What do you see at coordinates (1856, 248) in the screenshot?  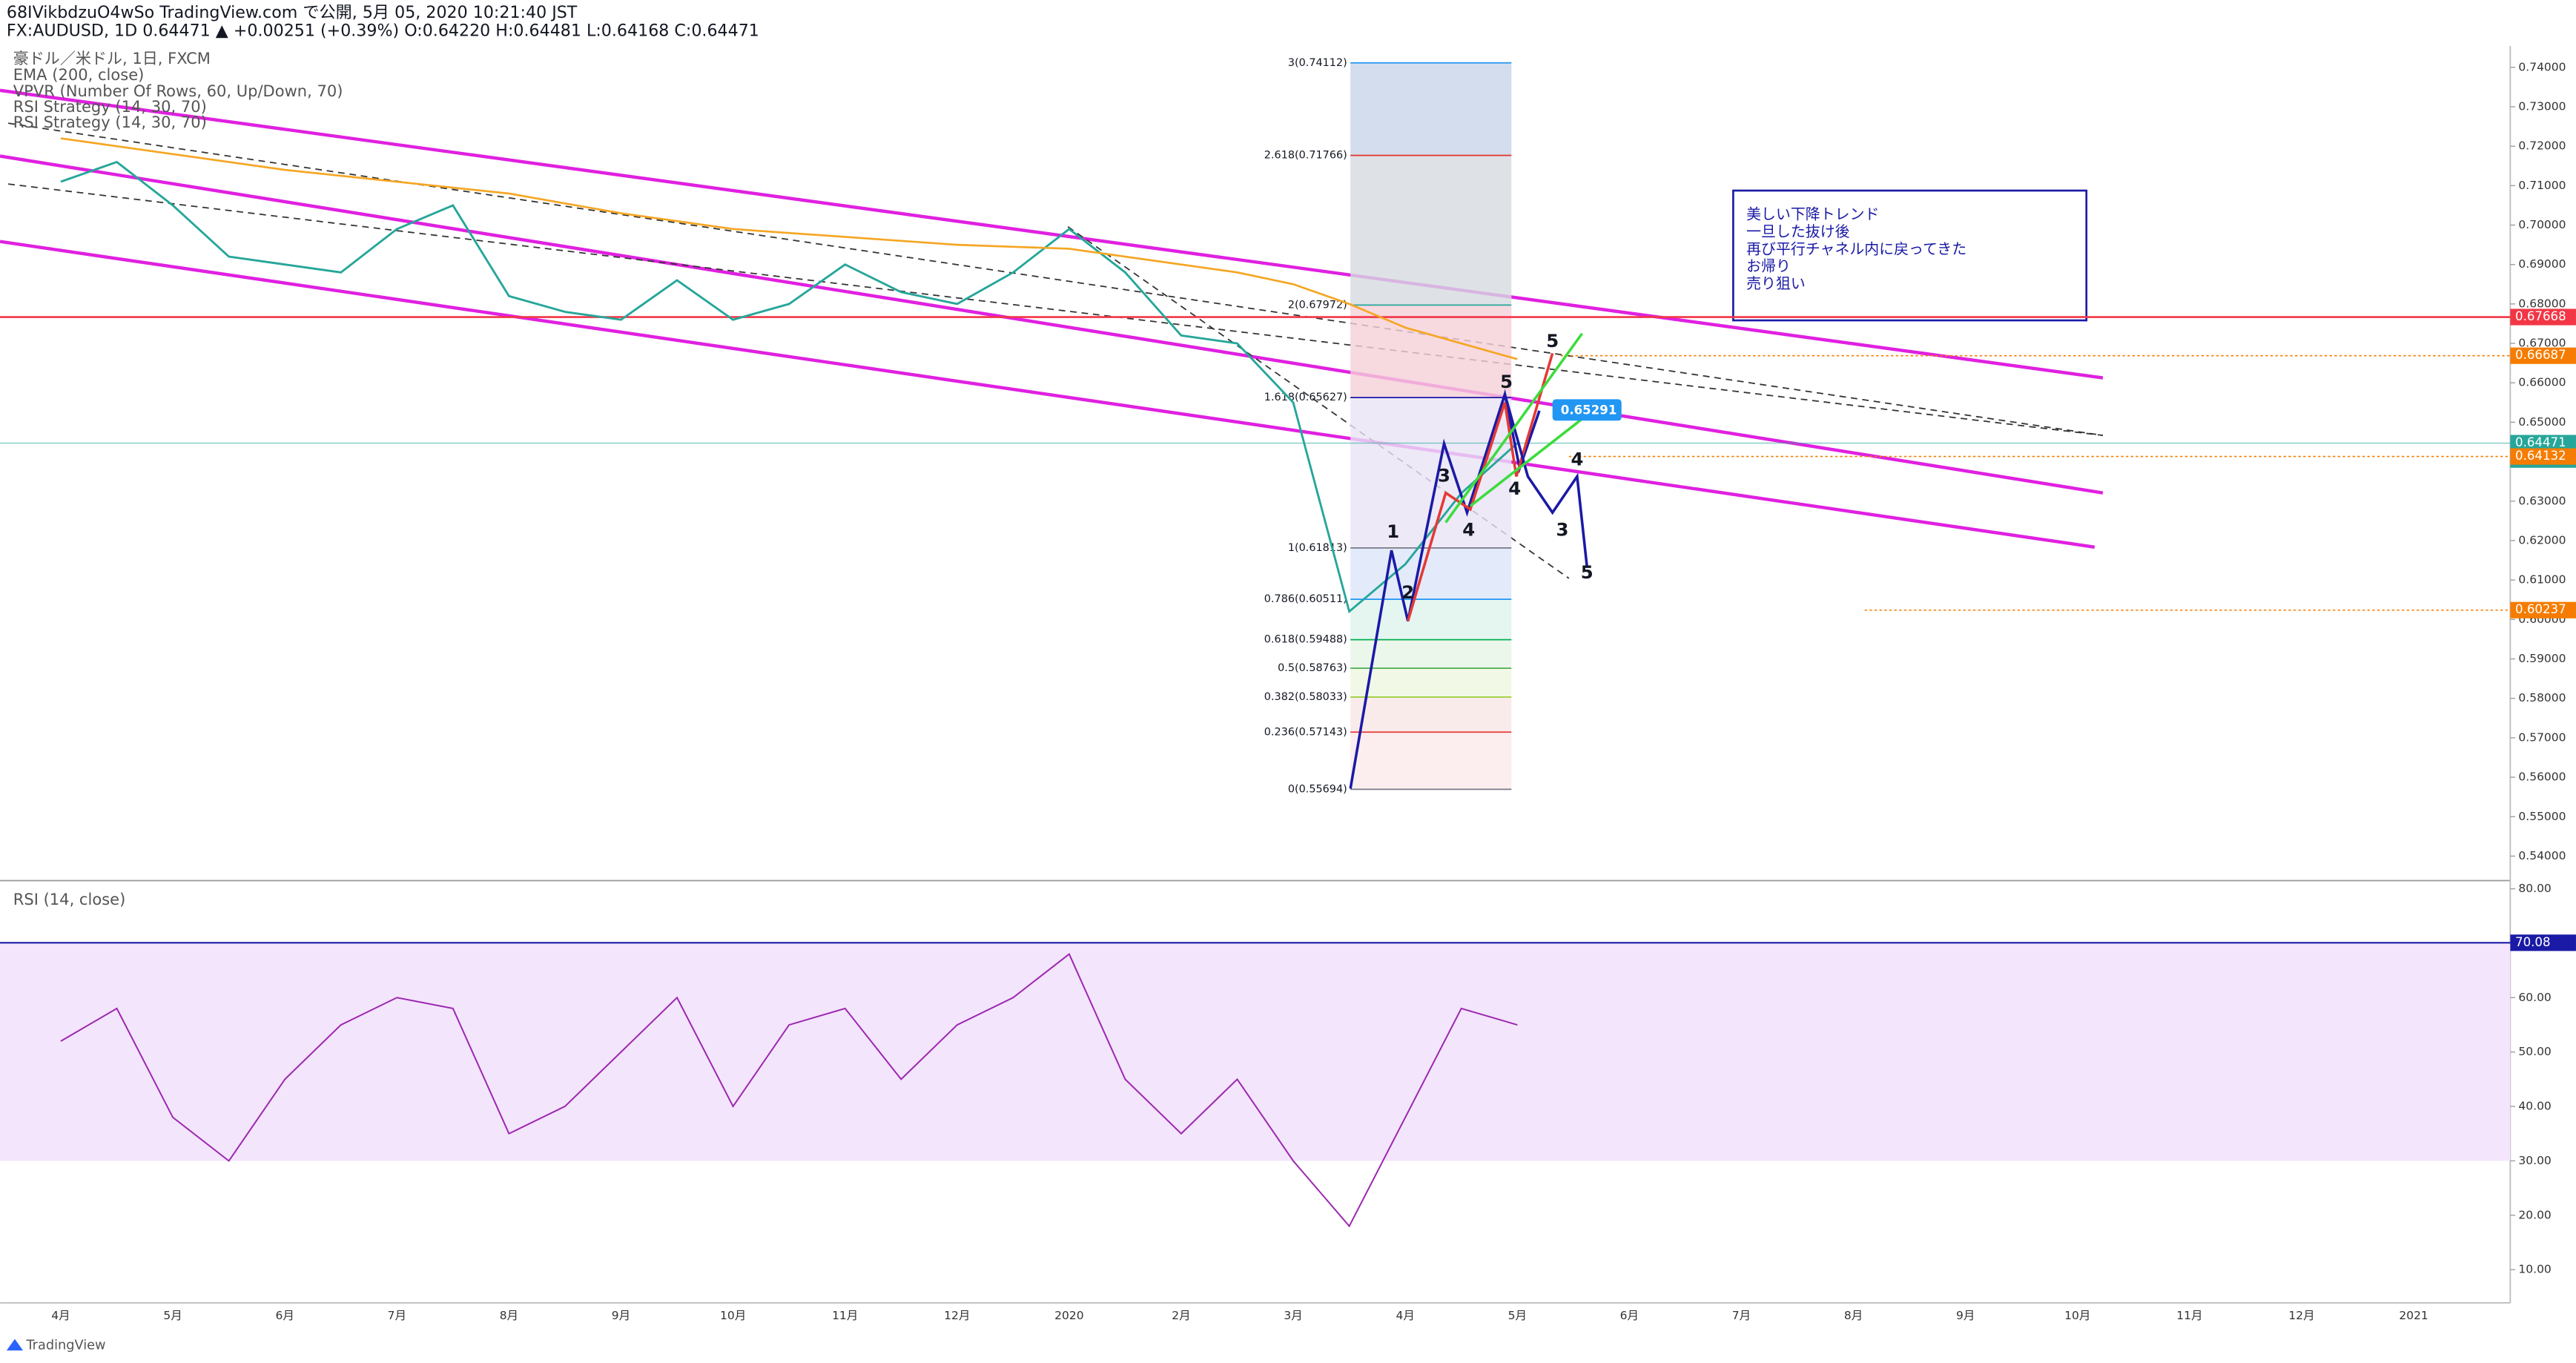 I see `note-line: 再び平行チャネル内に戻ってきた` at bounding box center [1856, 248].